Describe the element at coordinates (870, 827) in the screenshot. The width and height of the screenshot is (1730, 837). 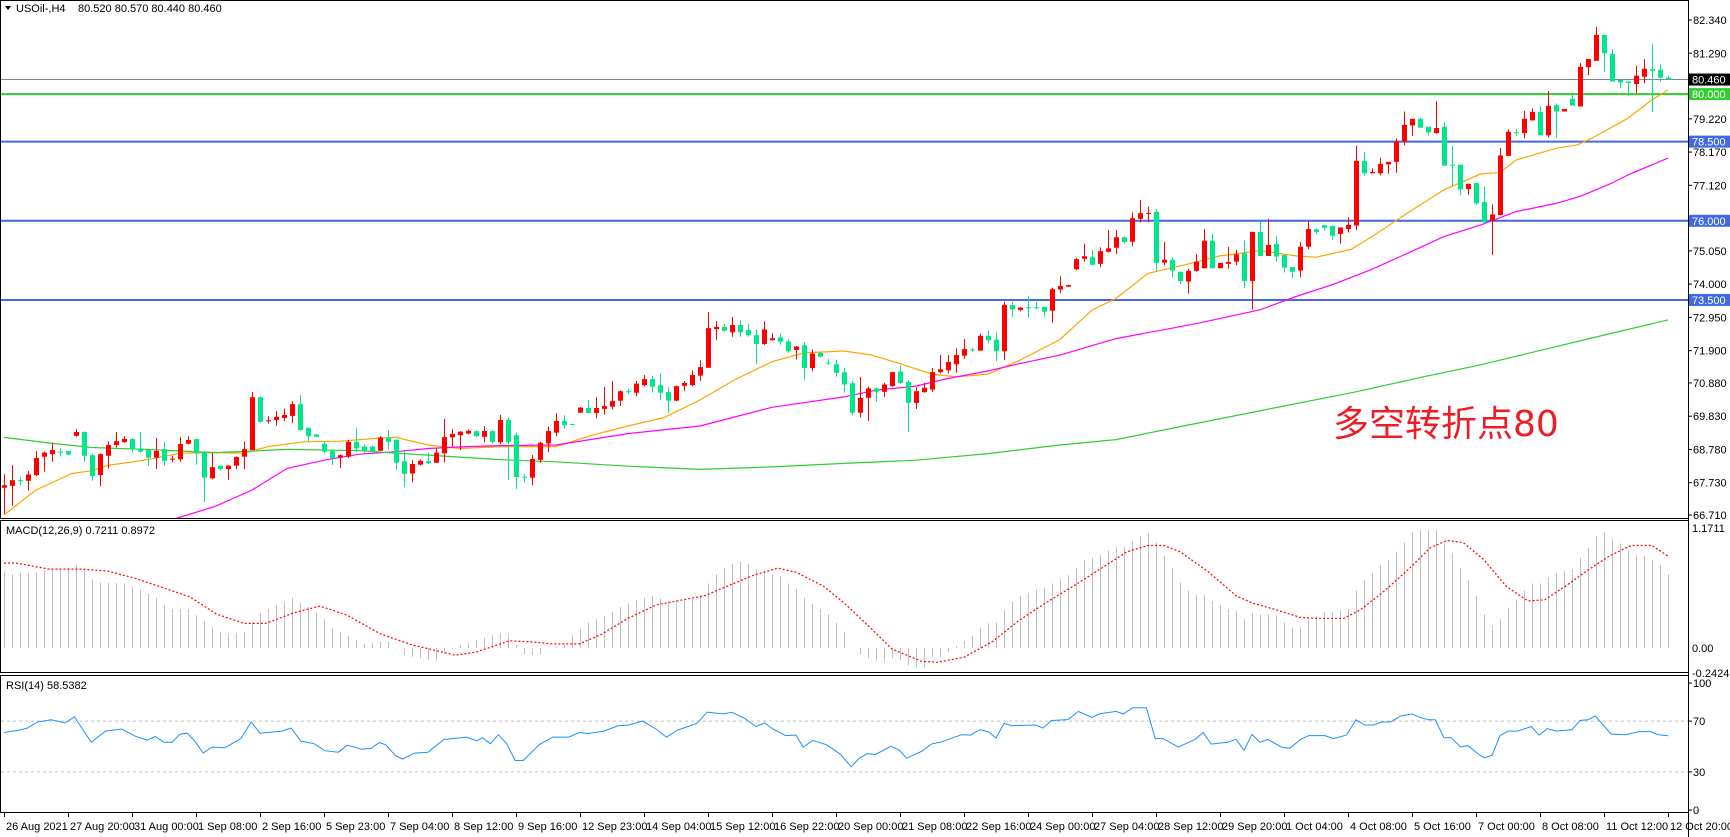
I see `time-tick-label: 20 Sep 00:00` at that location.